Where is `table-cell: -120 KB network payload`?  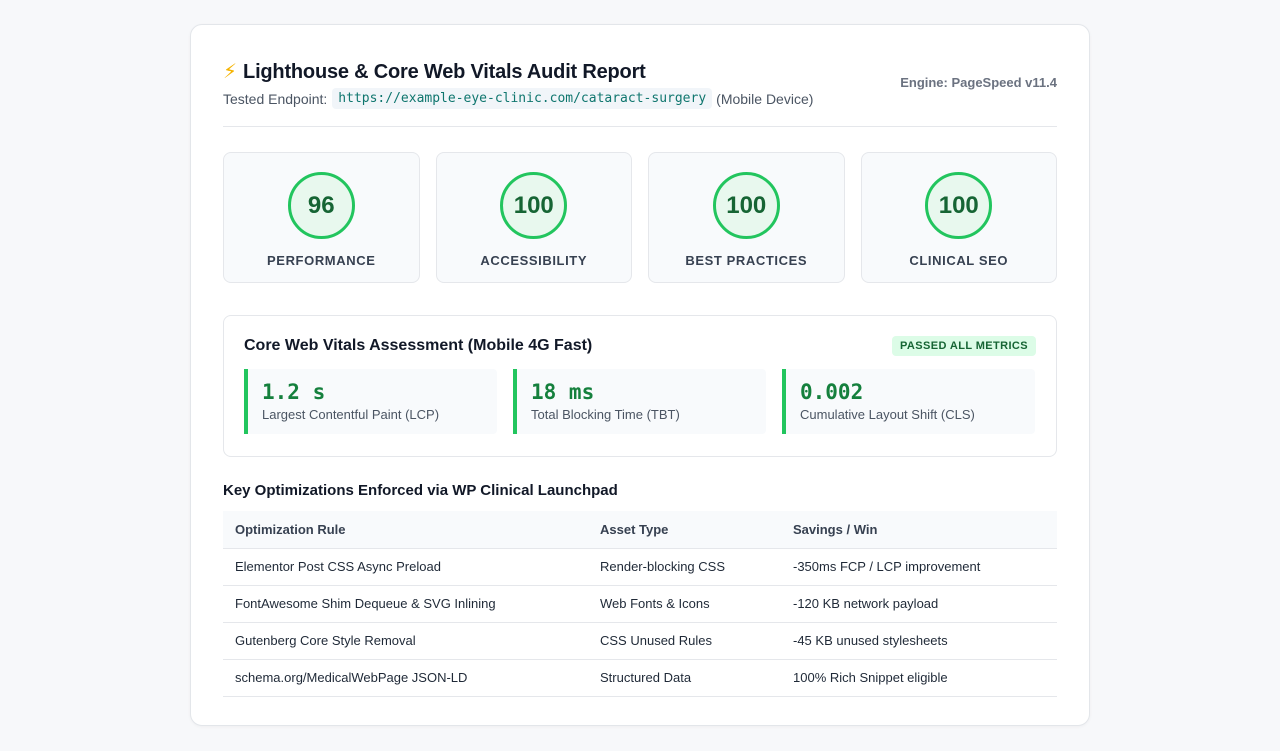
table-cell: -120 KB network payload is located at coordinates (919, 604).